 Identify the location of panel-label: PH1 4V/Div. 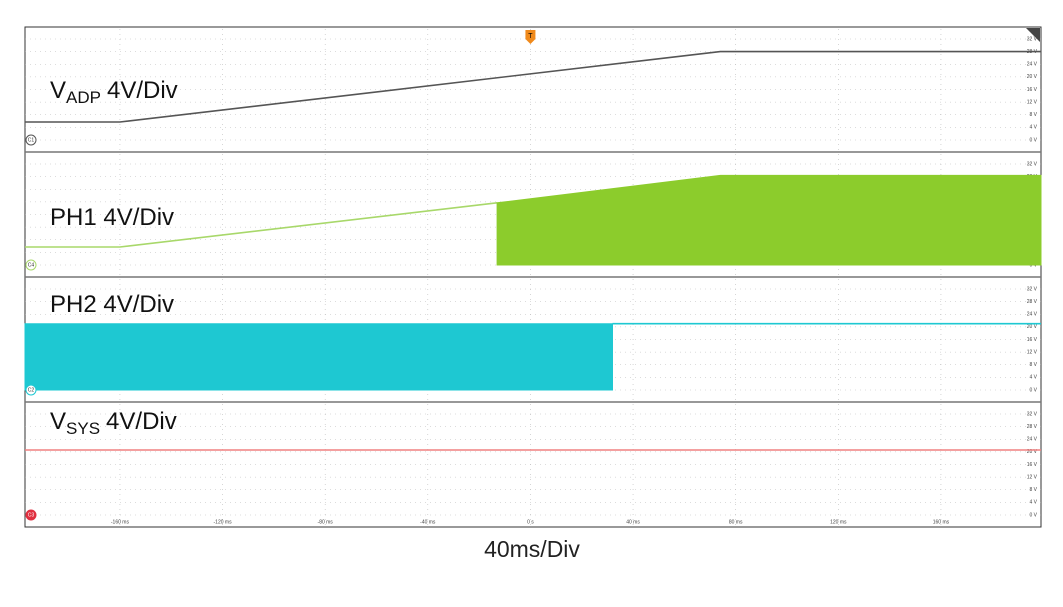
(112, 217).